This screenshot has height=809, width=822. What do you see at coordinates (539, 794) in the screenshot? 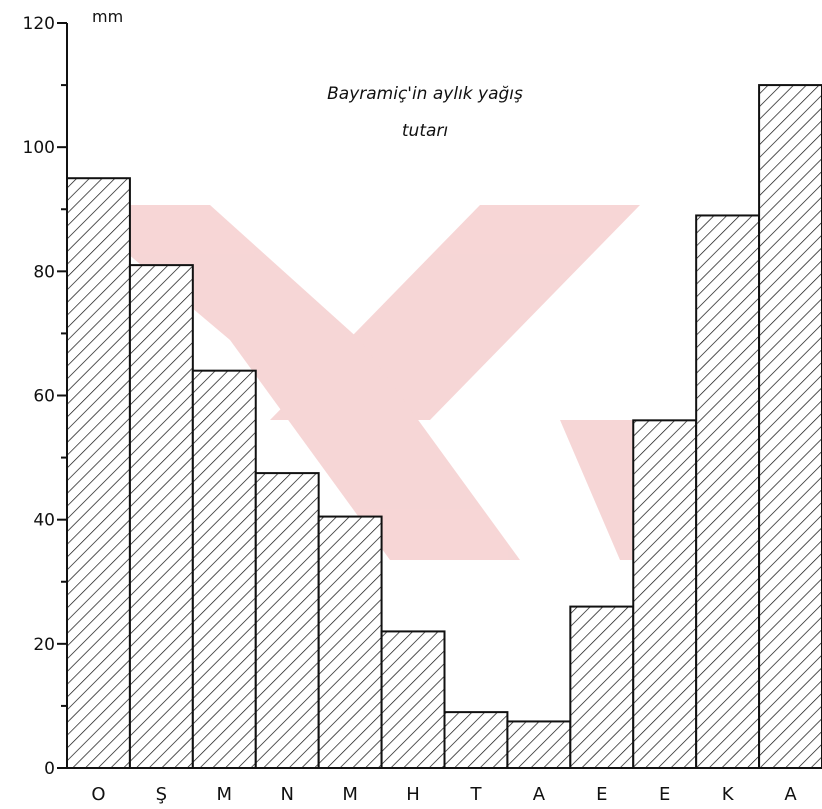
I see `x-tick-label-8: A` at bounding box center [539, 794].